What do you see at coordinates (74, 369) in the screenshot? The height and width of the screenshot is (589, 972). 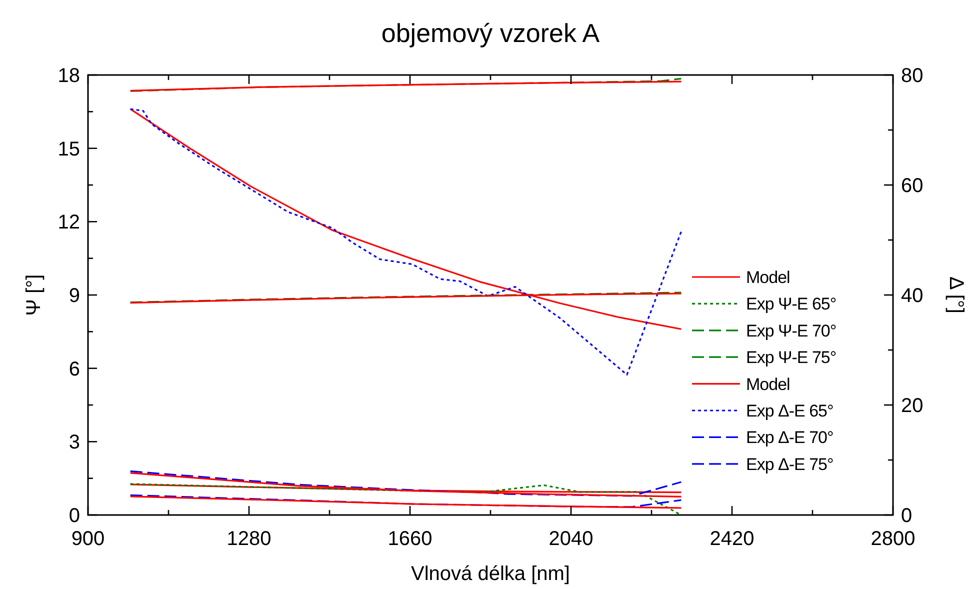 I see `y-tick-label: 6` at bounding box center [74, 369].